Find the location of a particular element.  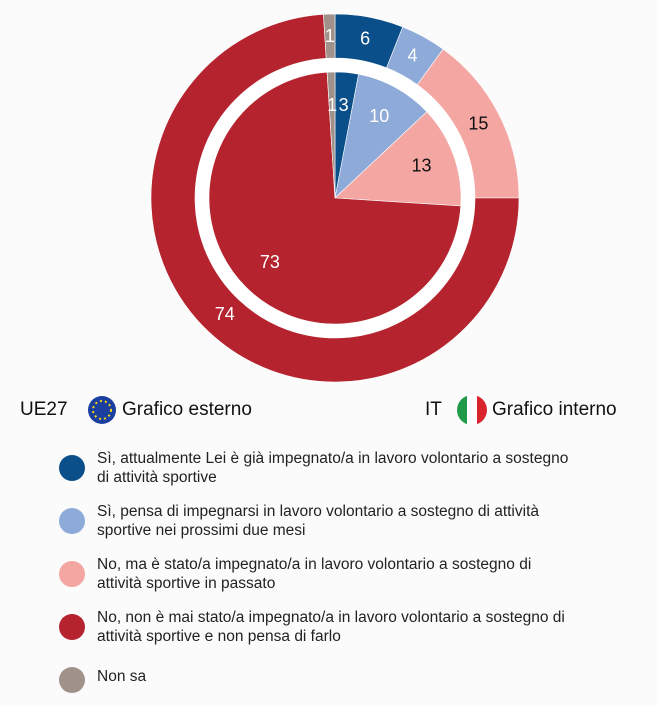

value-label: 74 is located at coordinates (225, 314).